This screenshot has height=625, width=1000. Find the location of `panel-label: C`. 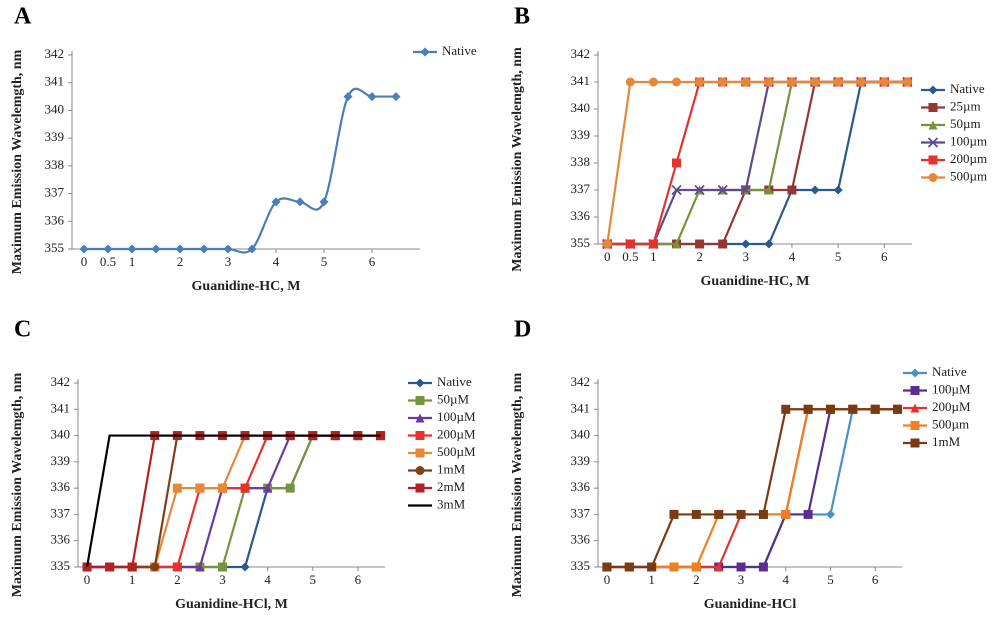

panel-label: C is located at coordinates (22, 330).